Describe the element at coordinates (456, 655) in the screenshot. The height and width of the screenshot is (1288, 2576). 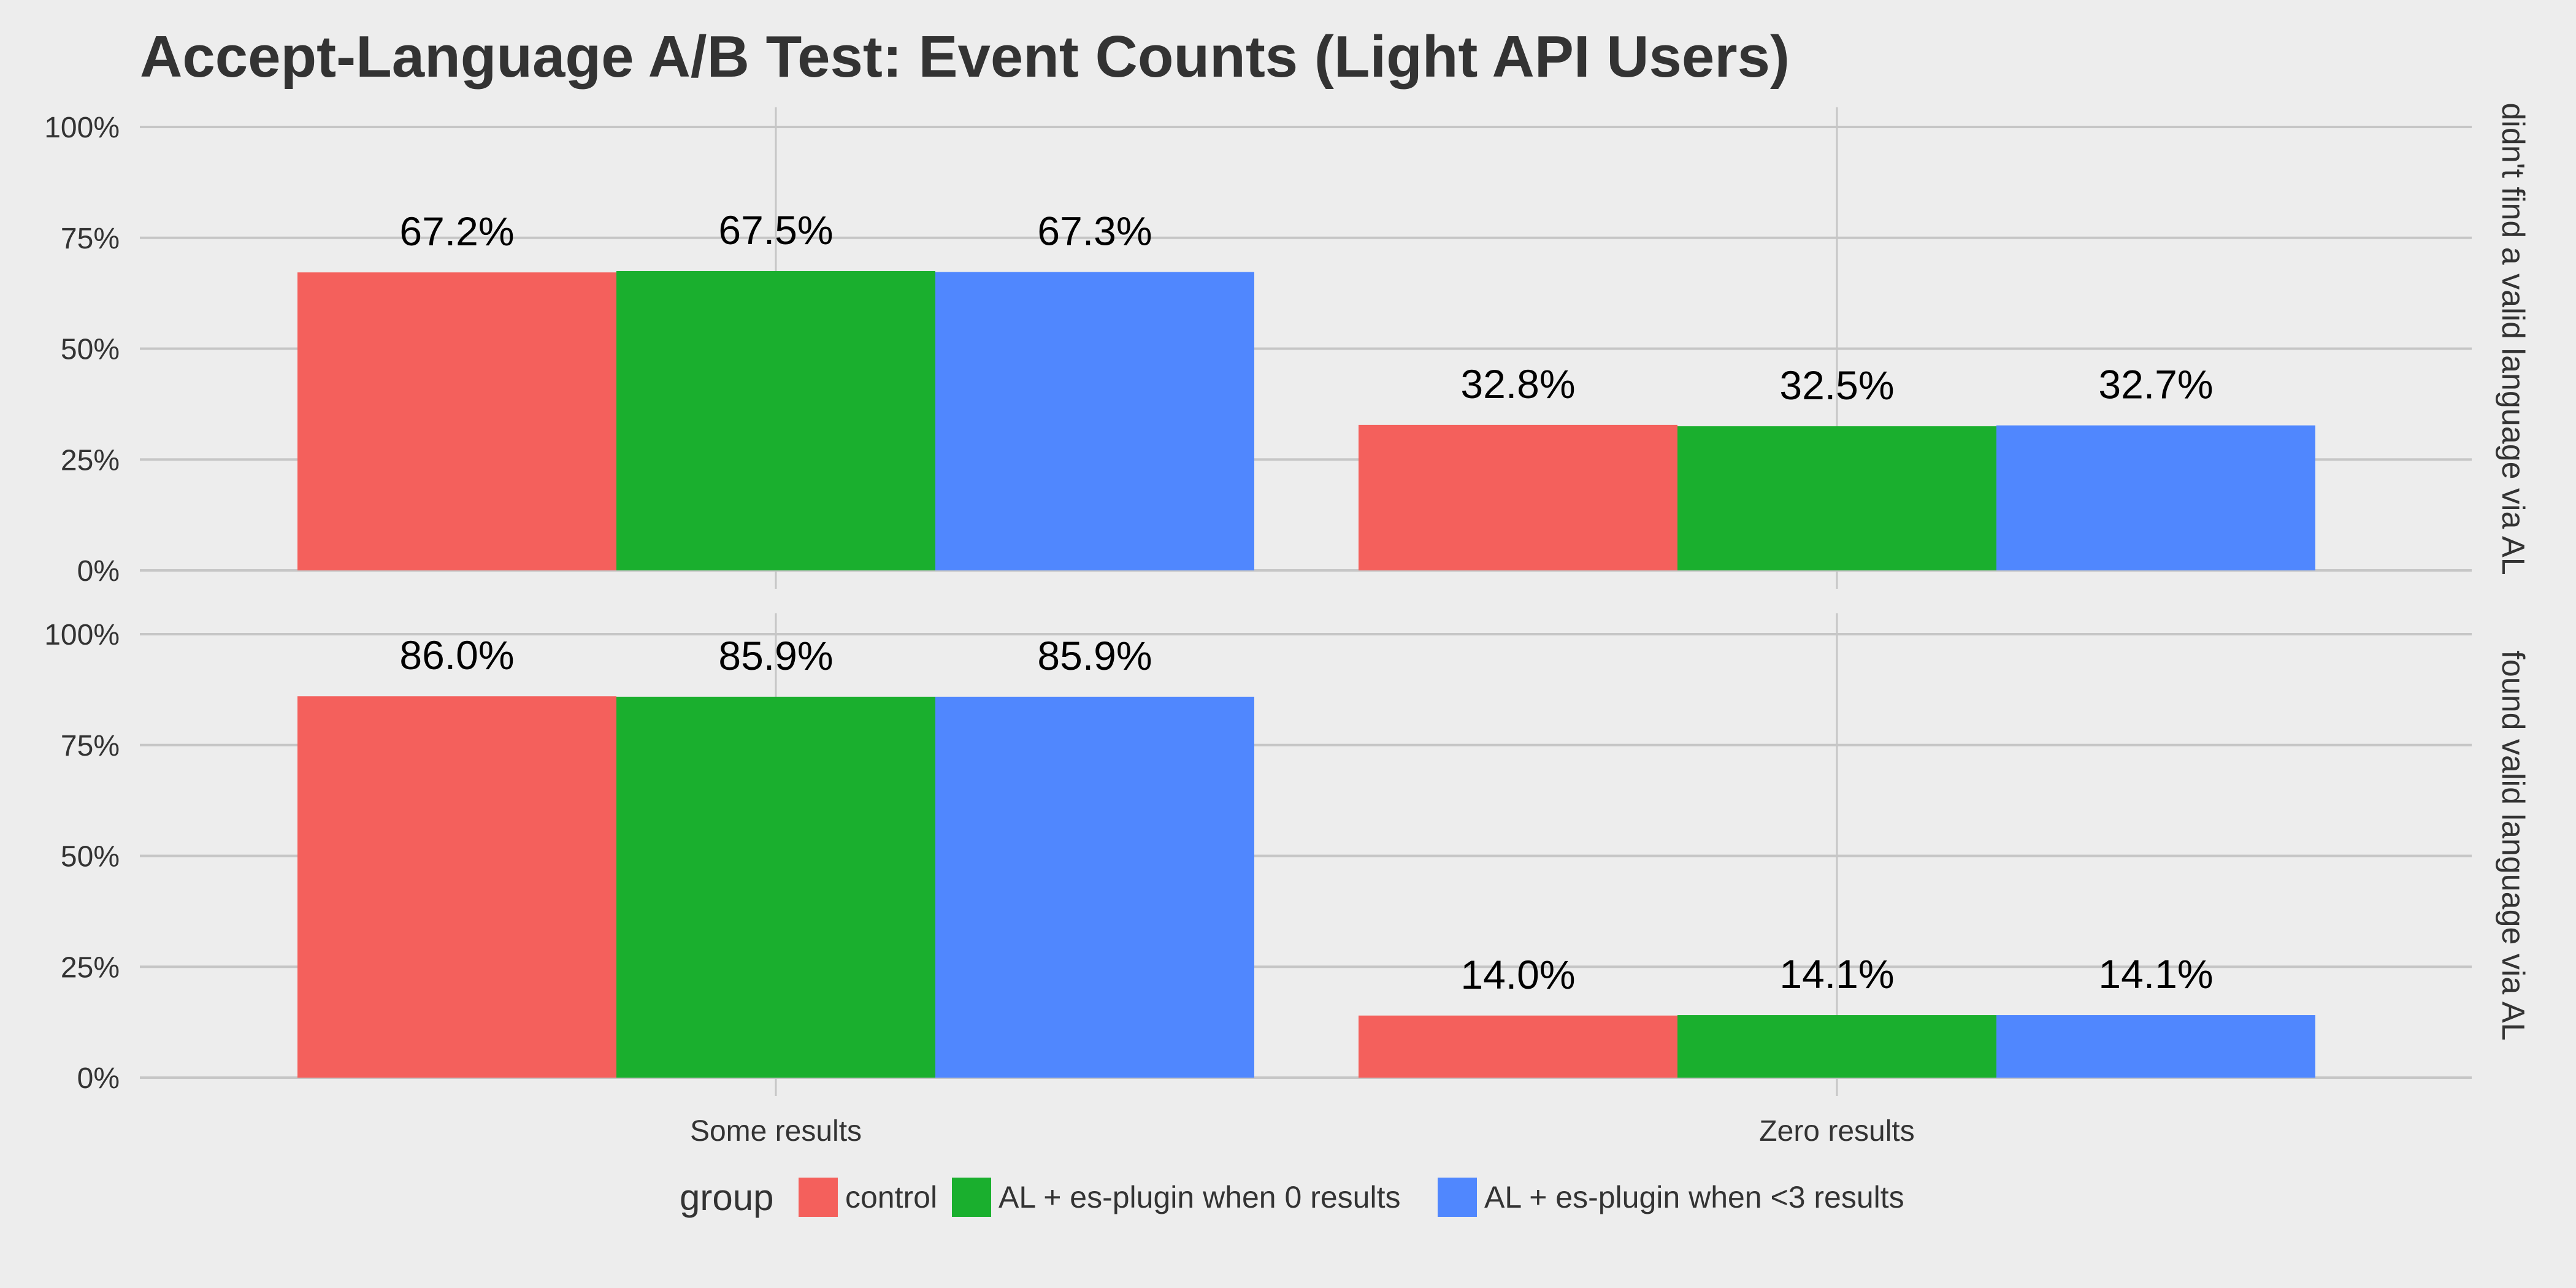
I see `bar-value-label: 86.0%` at that location.